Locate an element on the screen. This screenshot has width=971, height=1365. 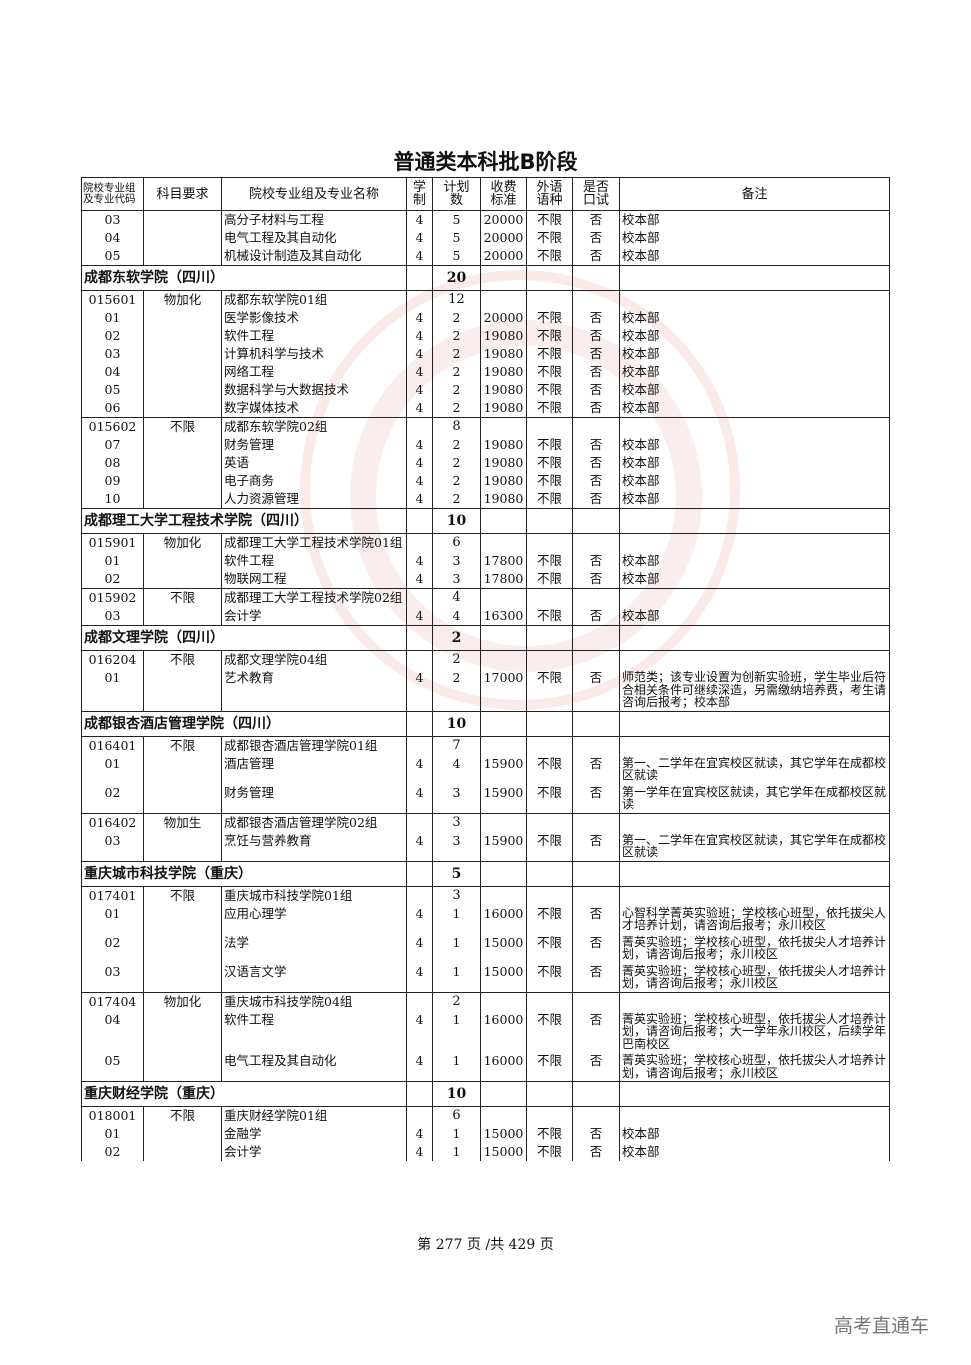
major-code: 07 is located at coordinates (112, 445).